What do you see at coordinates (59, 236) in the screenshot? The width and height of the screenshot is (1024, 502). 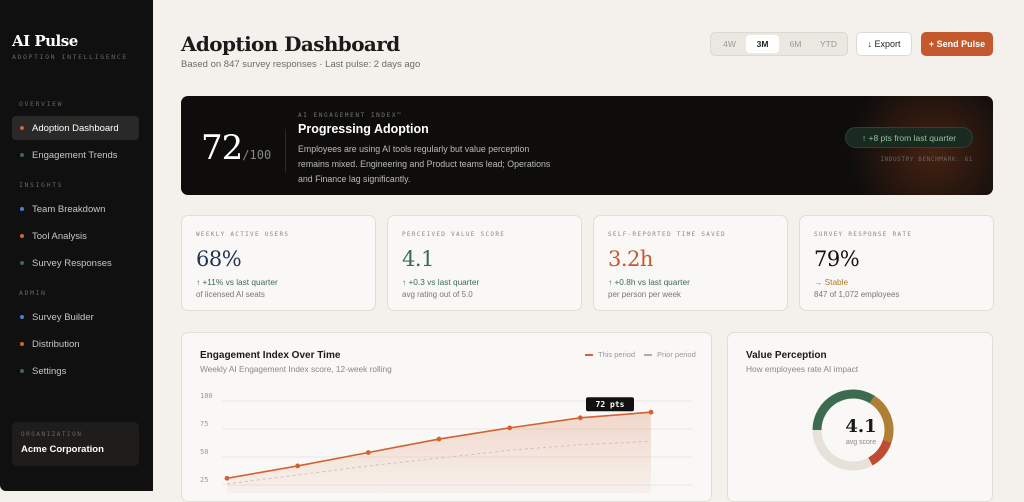 I see `sidebar-item-label: Tool Analysis` at bounding box center [59, 236].